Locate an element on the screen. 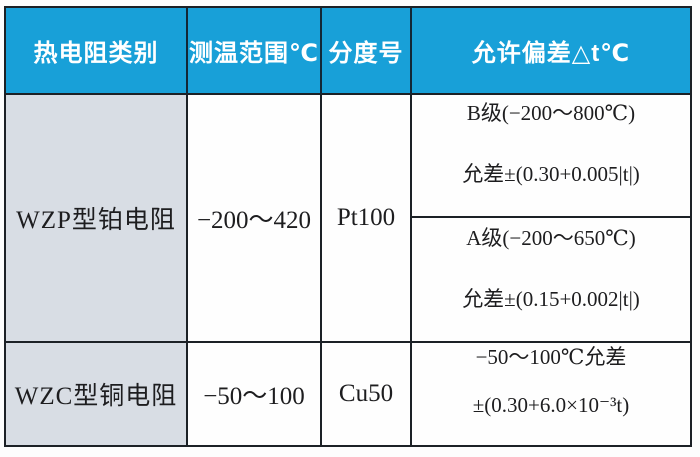 This screenshot has height=457, width=700. tolerance-grade-a-range: A级(−200～650℃) is located at coordinates (551, 238).